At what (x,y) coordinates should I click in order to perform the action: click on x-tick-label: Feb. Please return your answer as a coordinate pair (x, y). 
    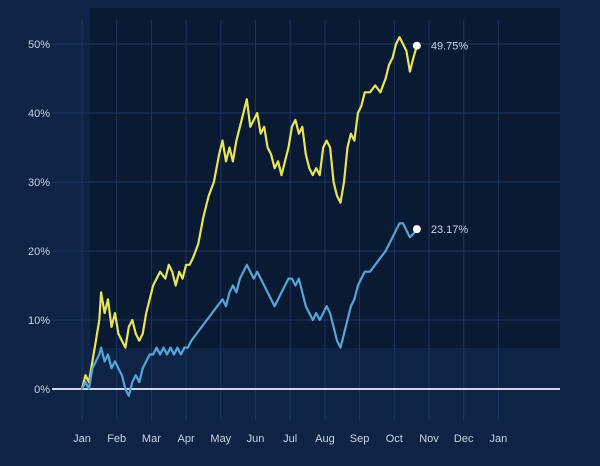
    Looking at the image, I should click on (116, 439).